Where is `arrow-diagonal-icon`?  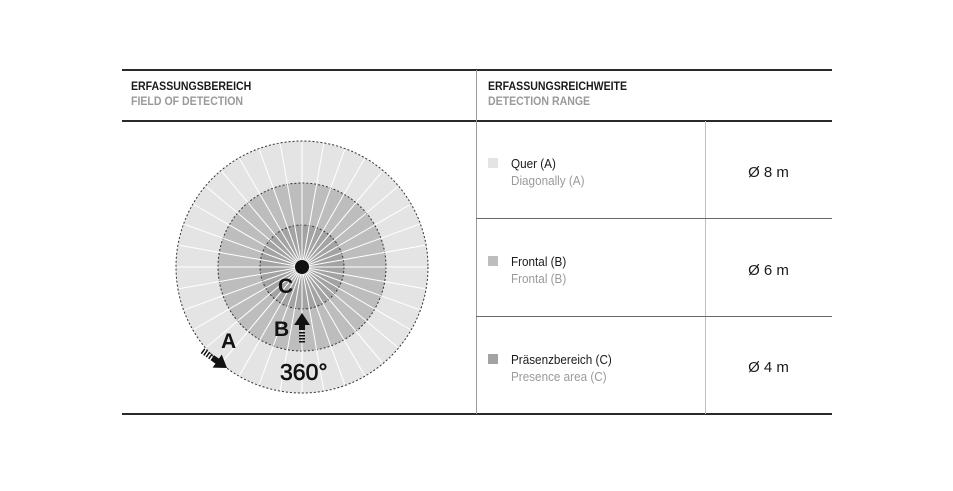
arrow-diagonal-icon is located at coordinates (213, 358).